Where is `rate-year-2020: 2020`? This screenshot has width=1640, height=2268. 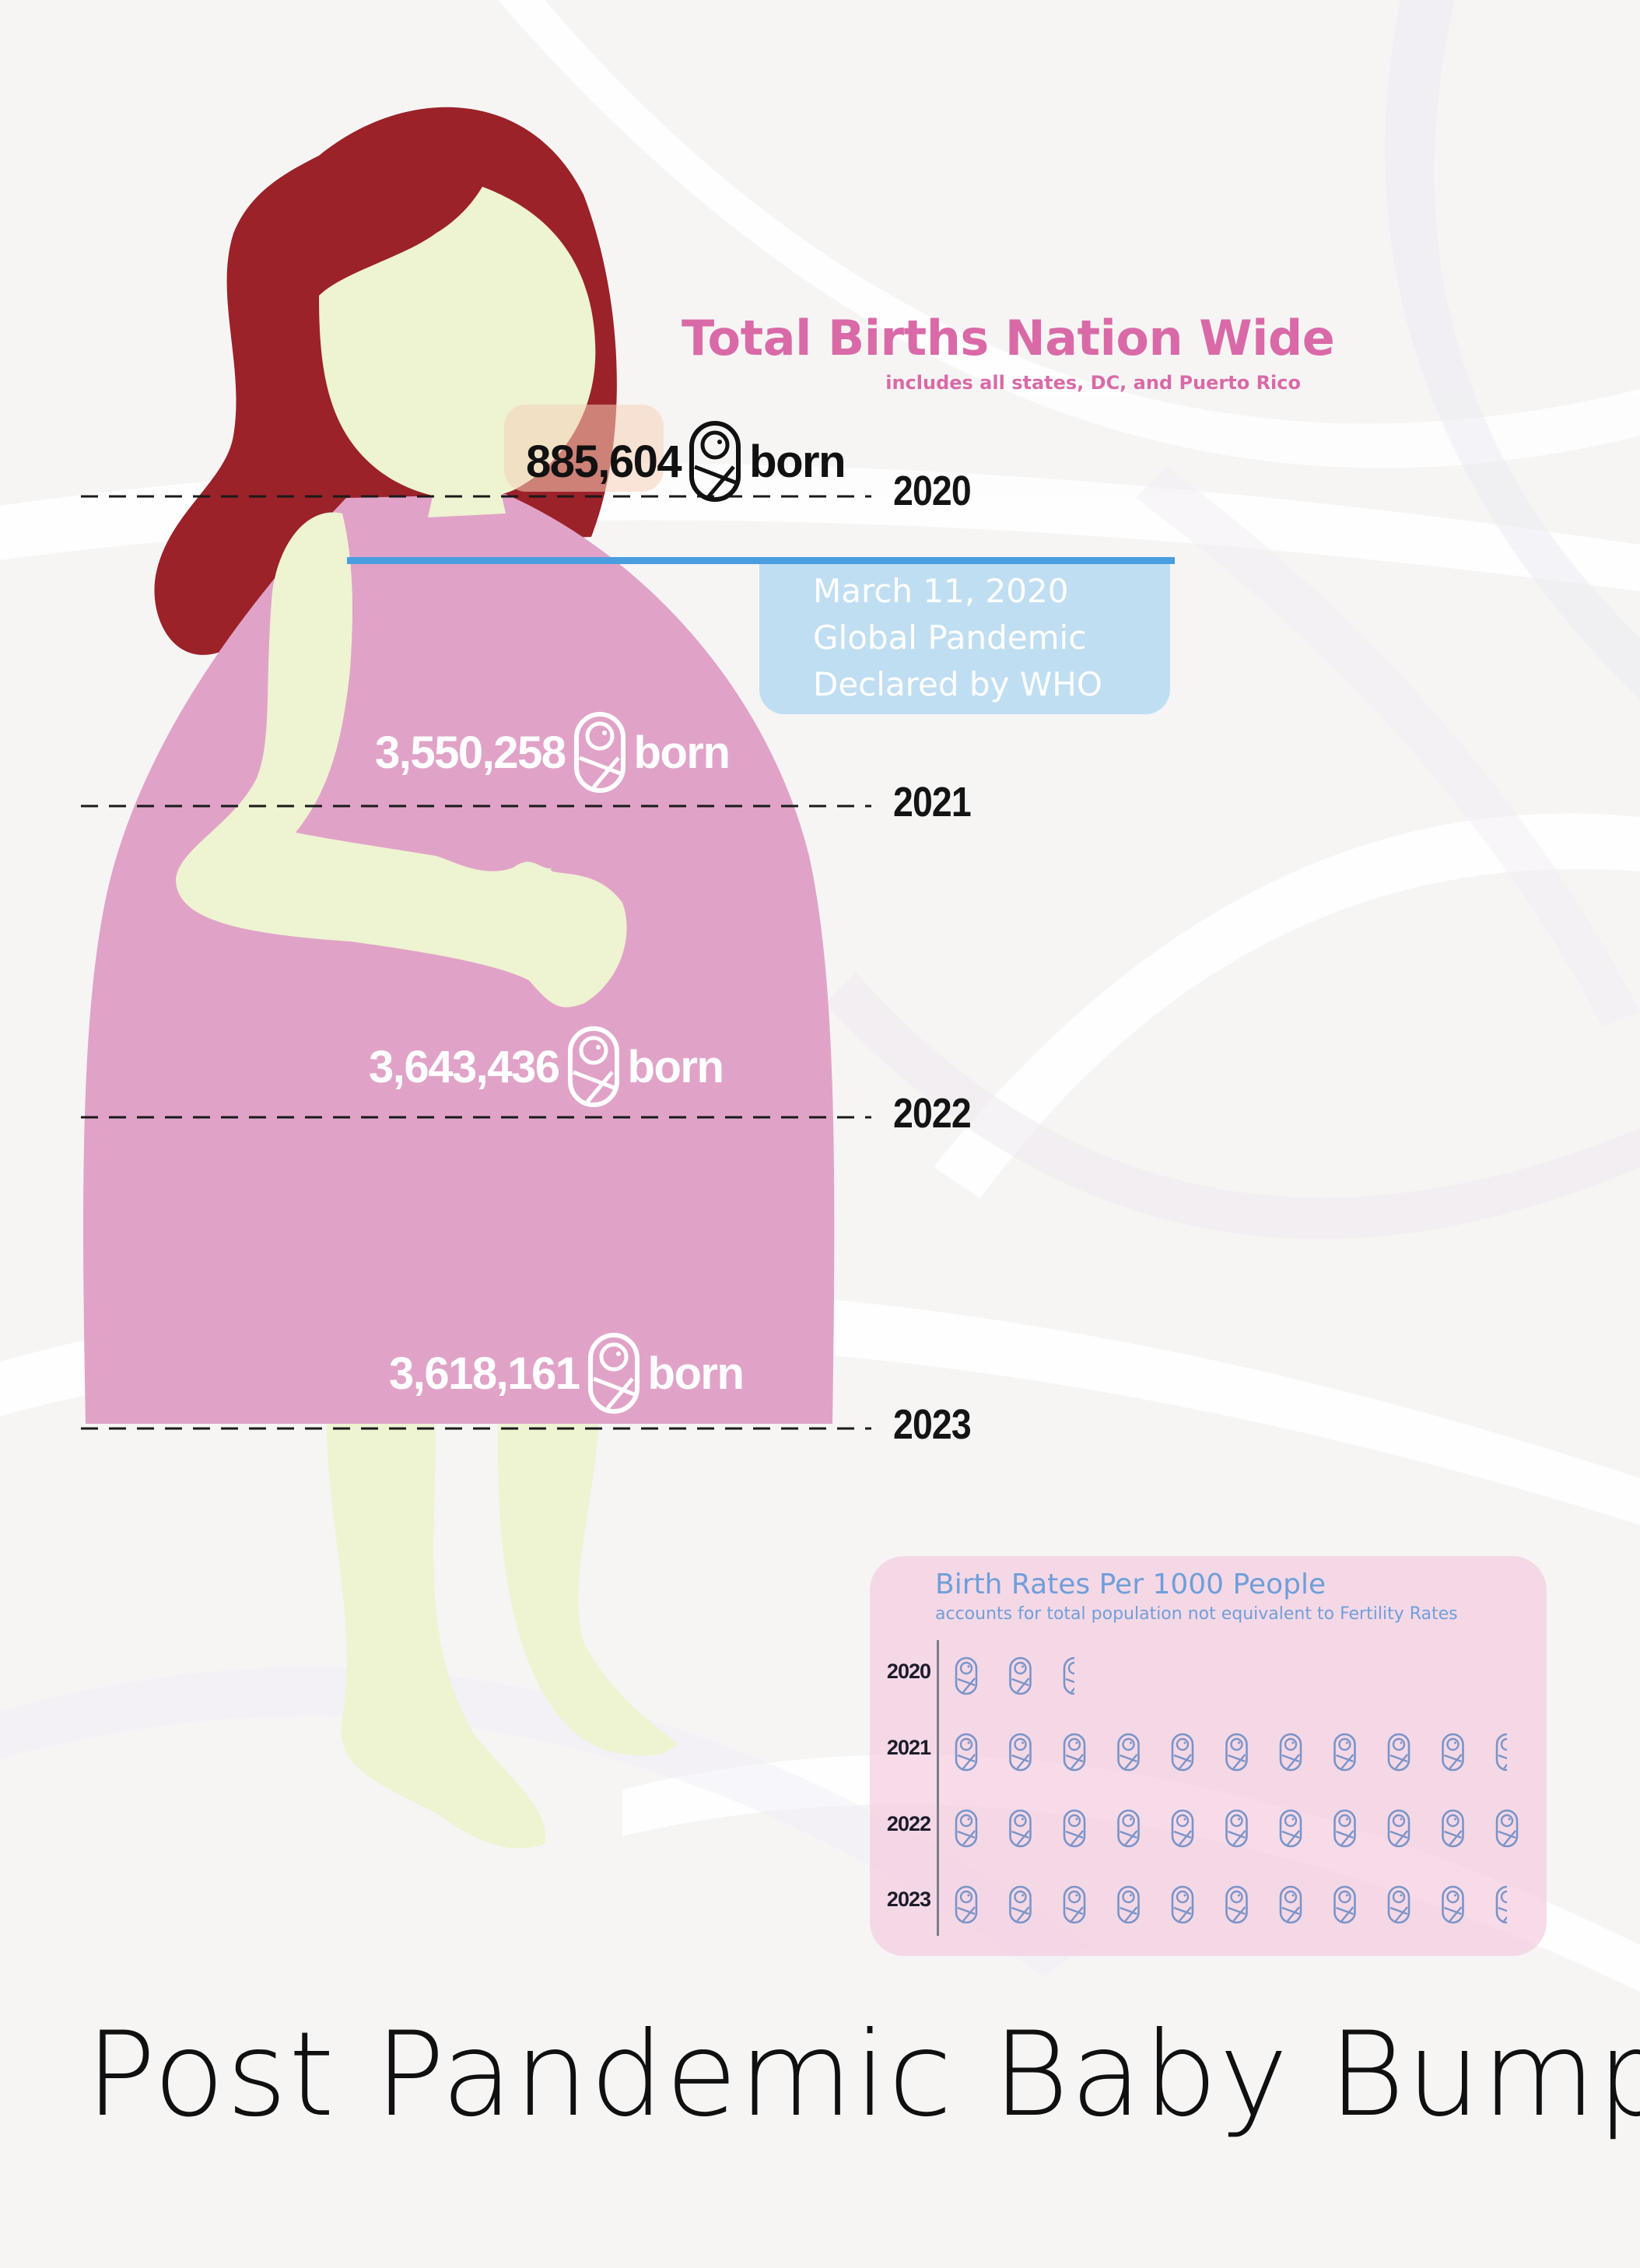
rate-year-2020: 2020 is located at coordinates (908, 1671).